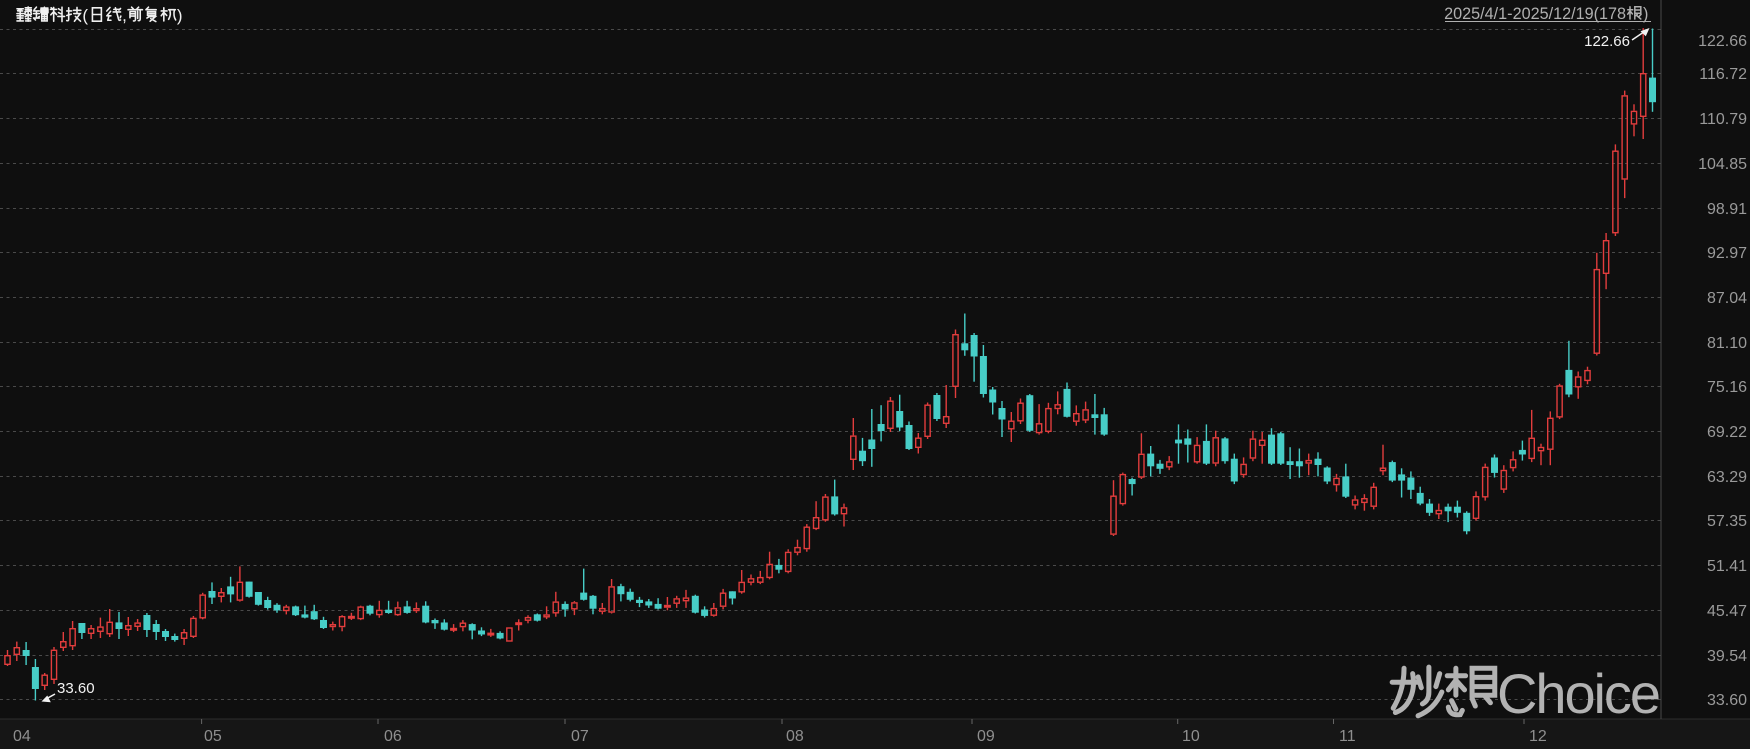 The width and height of the screenshot is (1750, 749). I want to click on svg-text: 87.04, so click(1727, 298).